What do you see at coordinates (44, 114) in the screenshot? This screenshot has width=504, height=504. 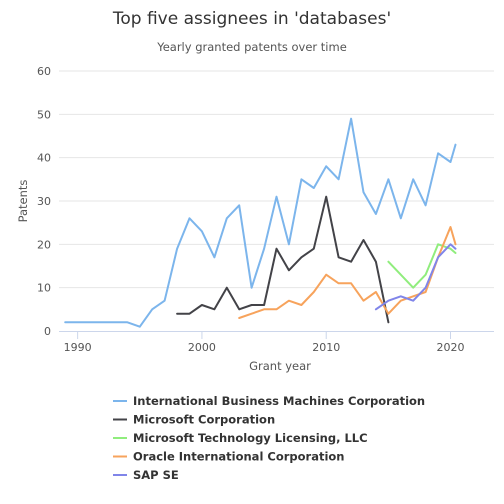 I see `y-tick-label: 50` at bounding box center [44, 114].